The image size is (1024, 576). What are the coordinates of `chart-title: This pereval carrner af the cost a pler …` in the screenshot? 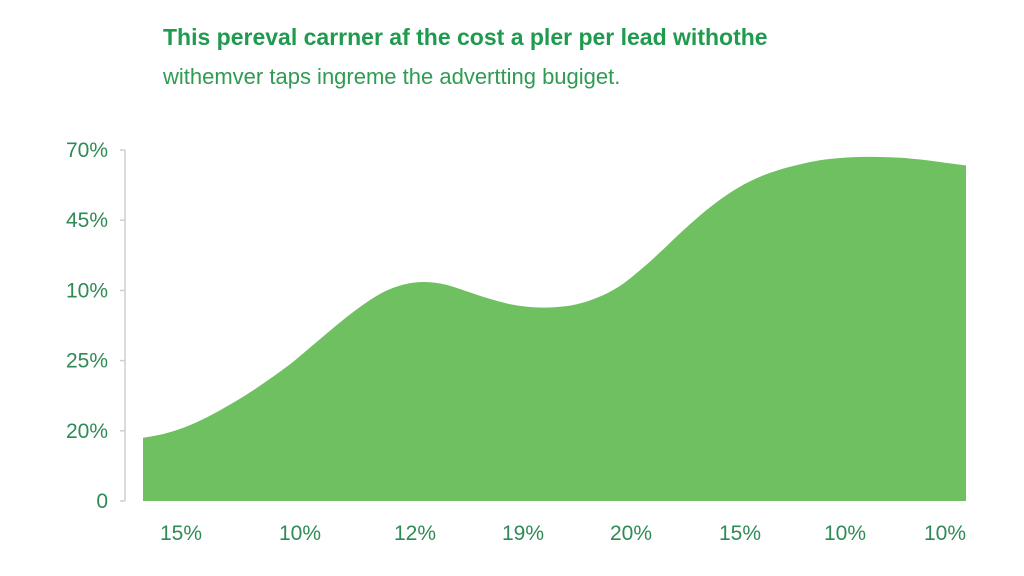 It's located at (465, 37).